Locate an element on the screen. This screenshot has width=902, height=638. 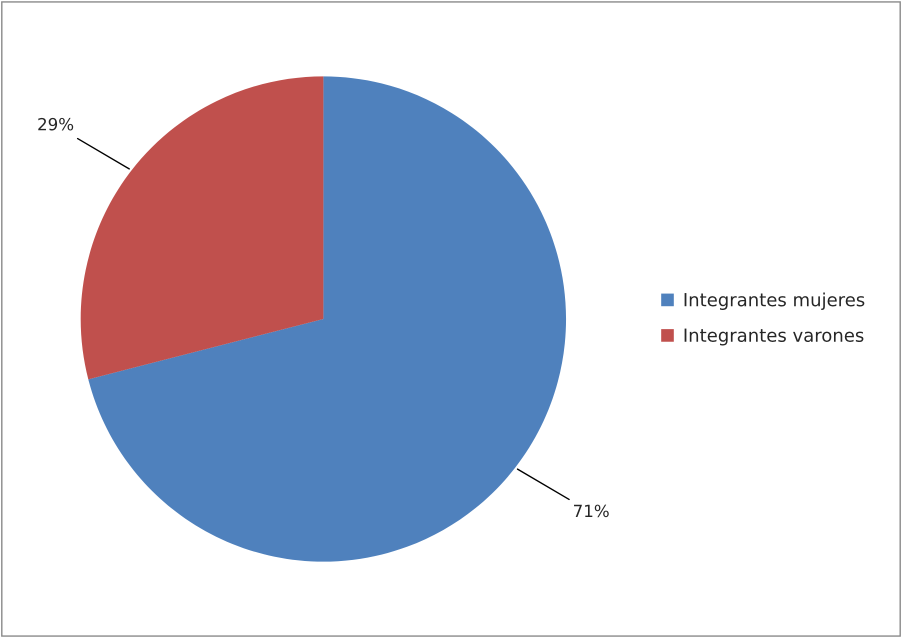
data-label: 71% is located at coordinates (591, 511).